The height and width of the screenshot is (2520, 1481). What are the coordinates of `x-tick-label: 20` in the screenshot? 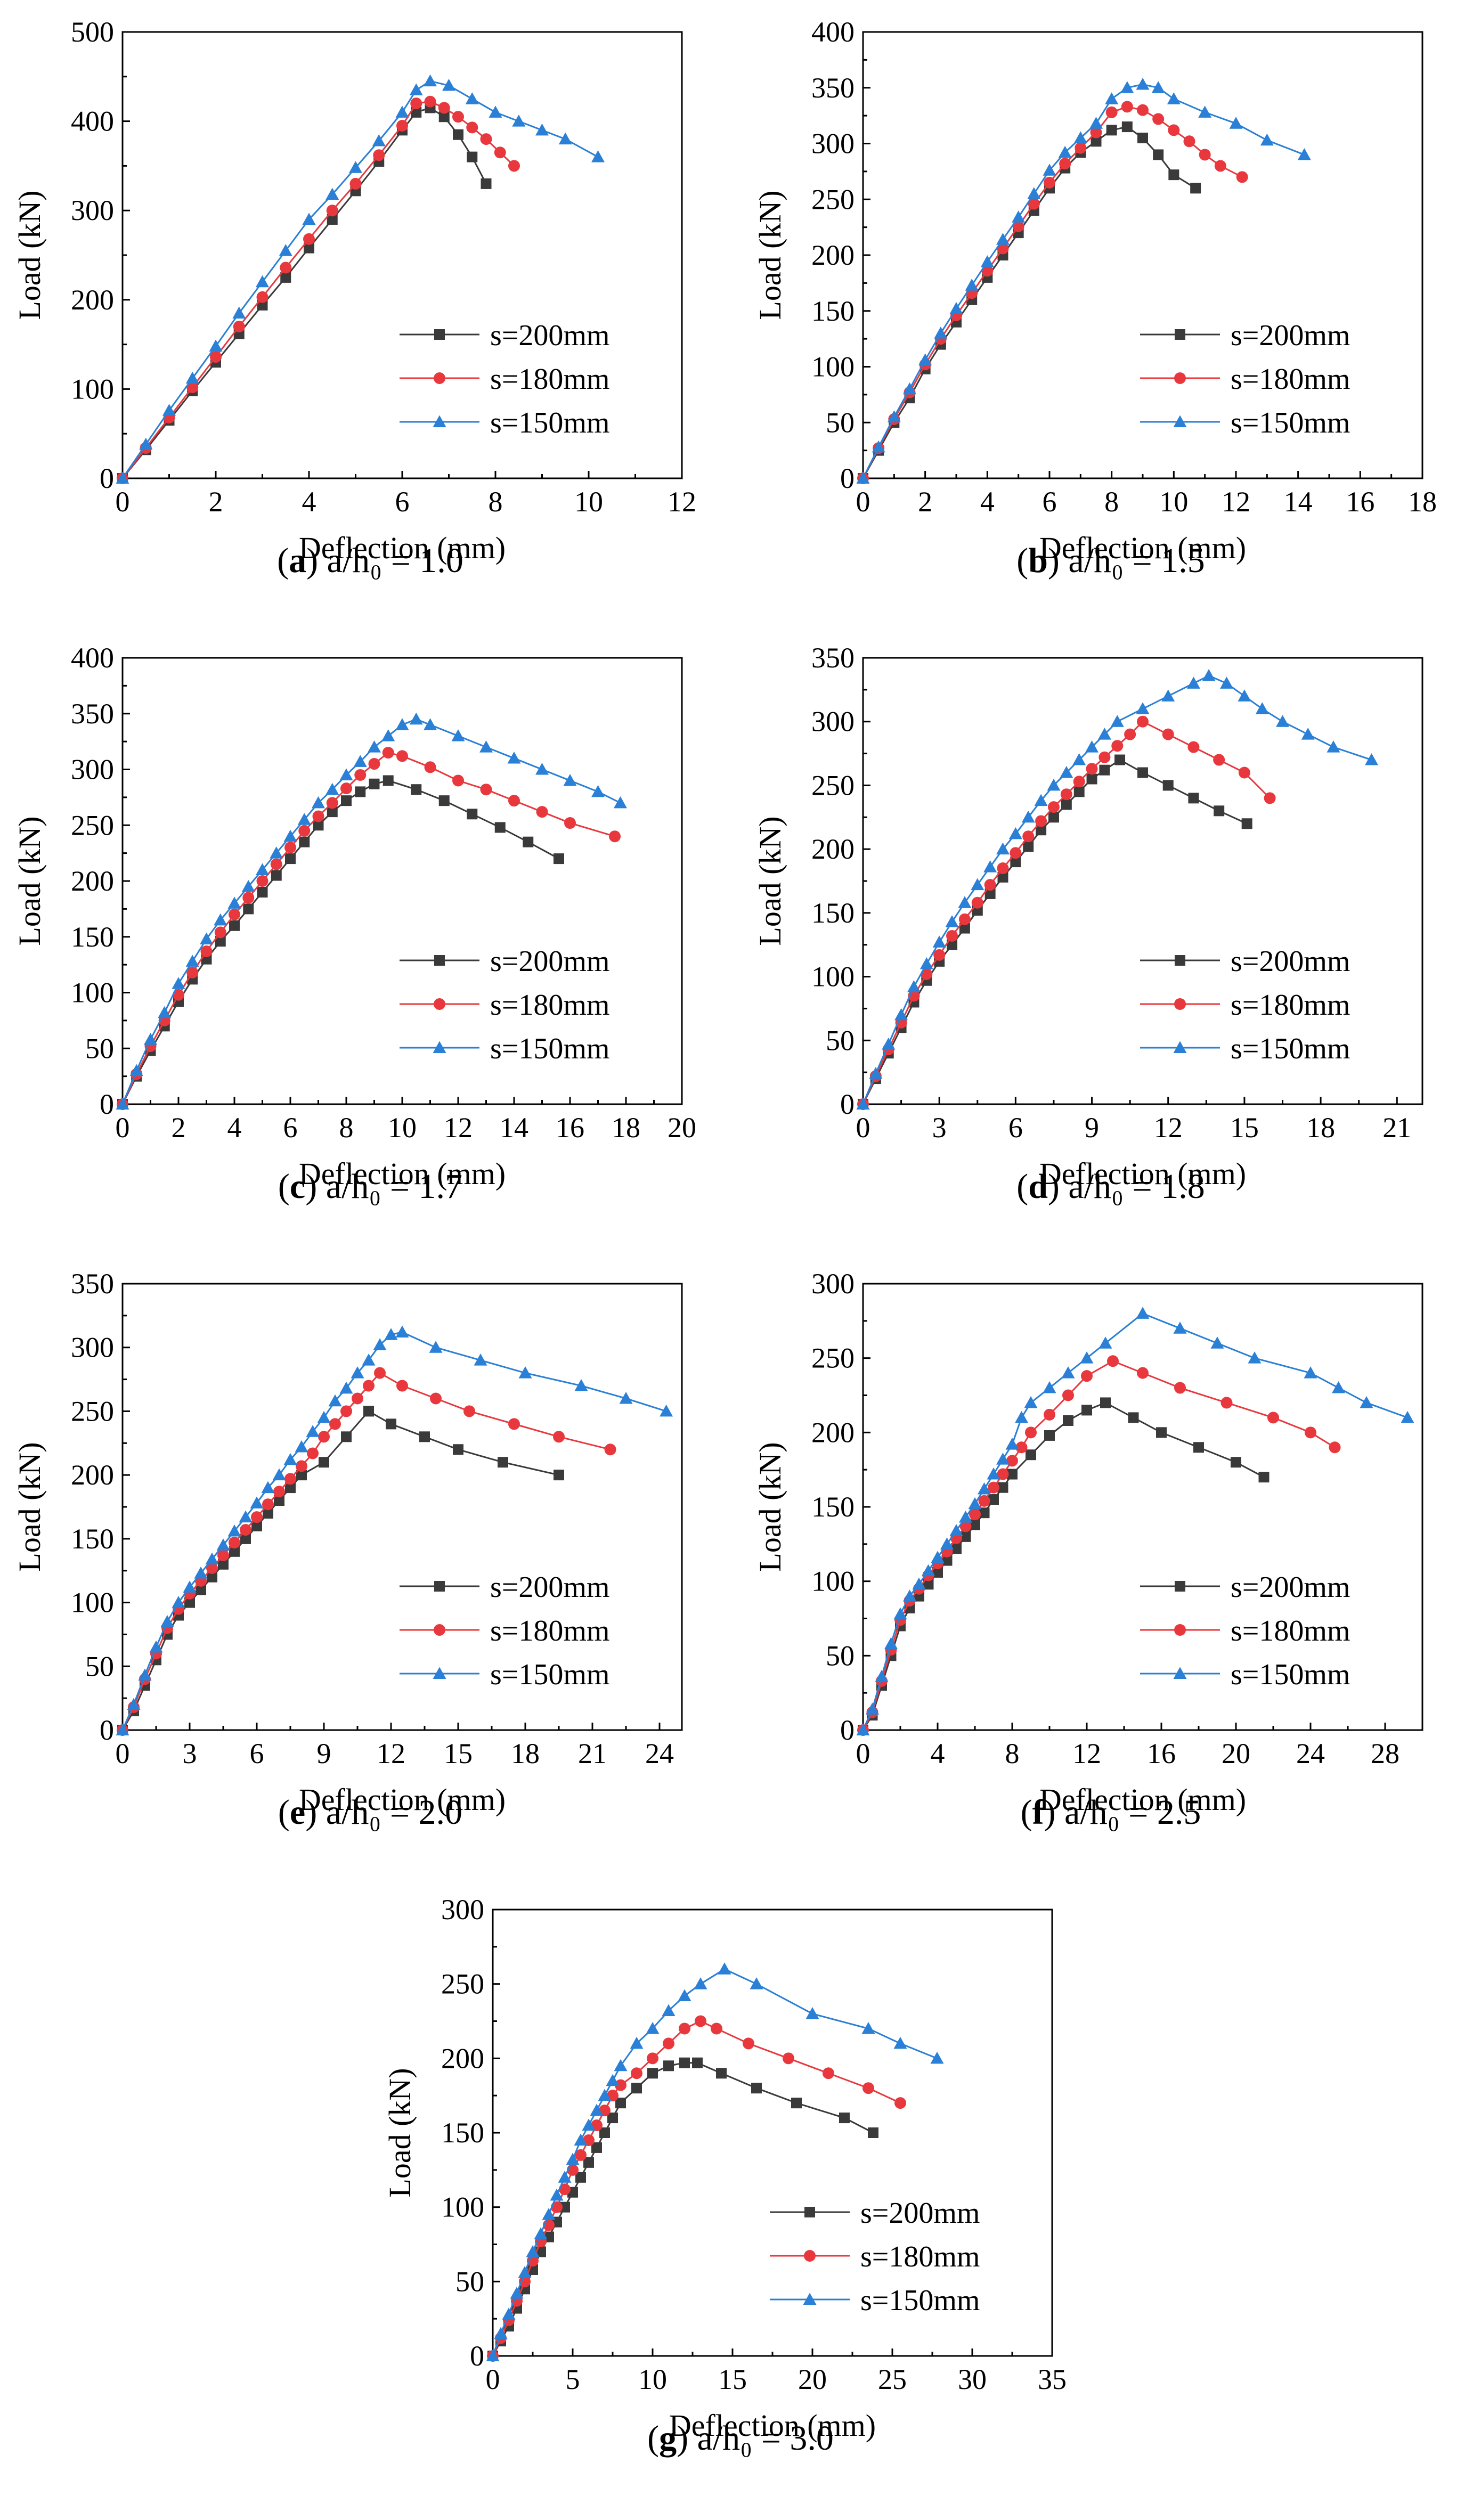 It's located at (812, 2379).